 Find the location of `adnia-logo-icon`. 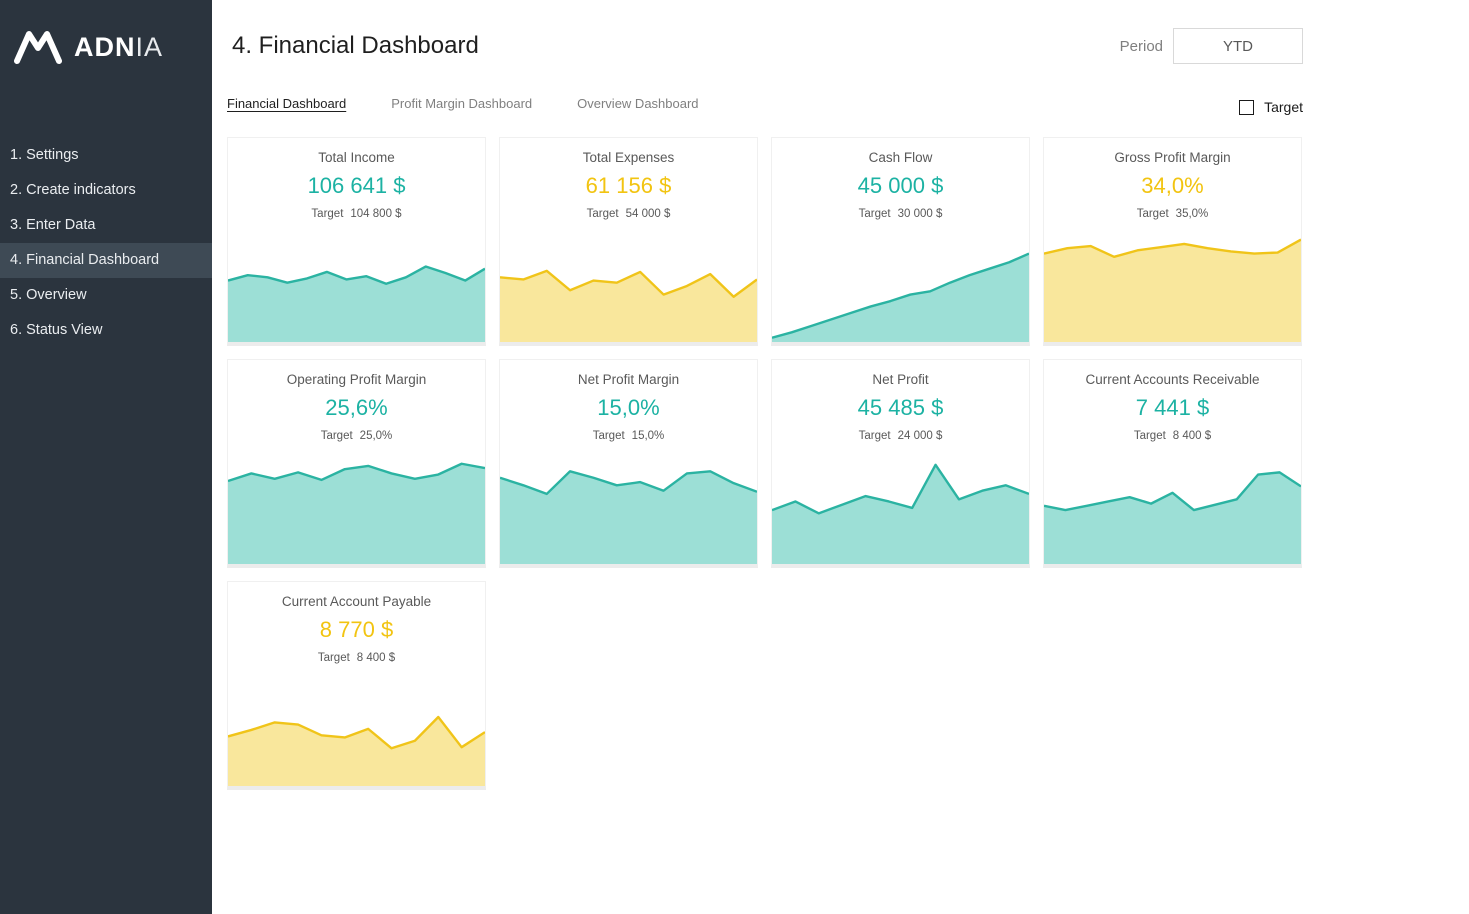

adnia-logo-icon is located at coordinates (38, 47).